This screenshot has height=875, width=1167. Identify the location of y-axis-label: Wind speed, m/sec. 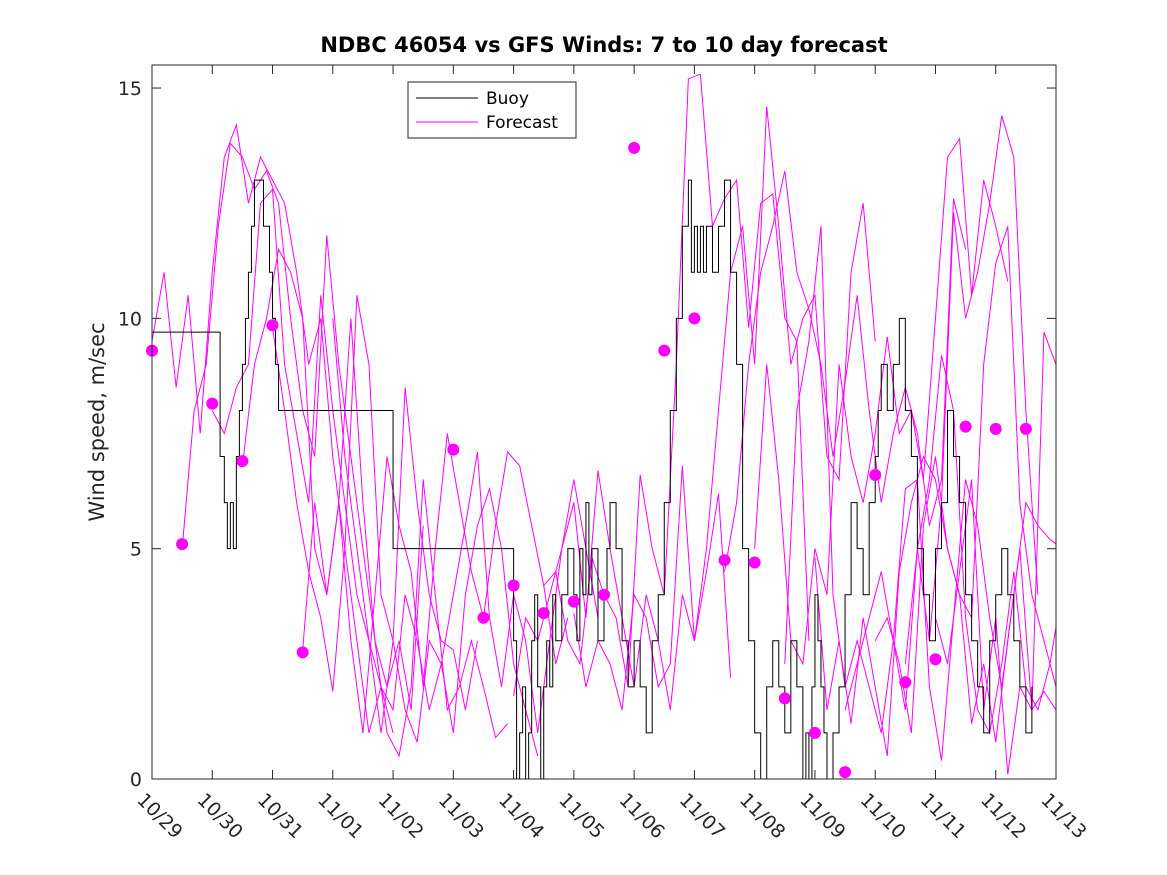
(97, 421).